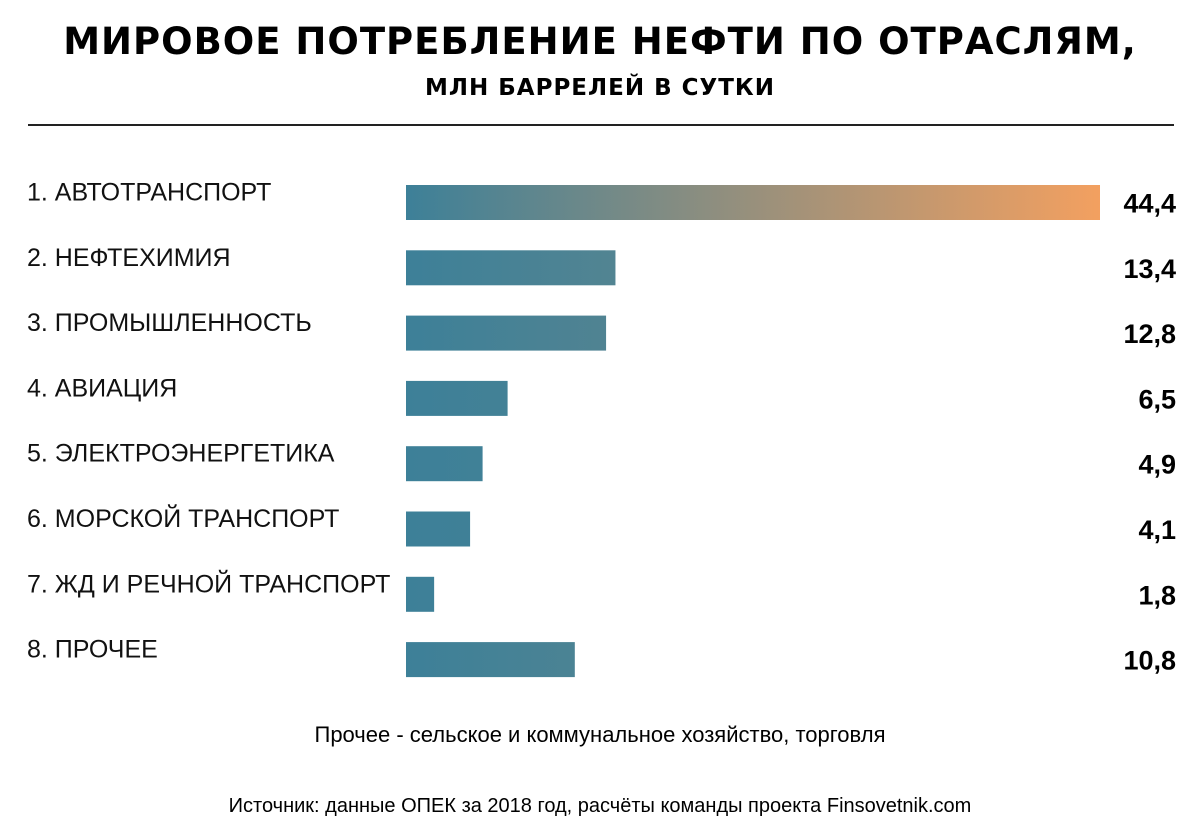 The width and height of the screenshot is (1200, 827). What do you see at coordinates (1157, 465) in the screenshot?
I see `value-label: 4,9` at bounding box center [1157, 465].